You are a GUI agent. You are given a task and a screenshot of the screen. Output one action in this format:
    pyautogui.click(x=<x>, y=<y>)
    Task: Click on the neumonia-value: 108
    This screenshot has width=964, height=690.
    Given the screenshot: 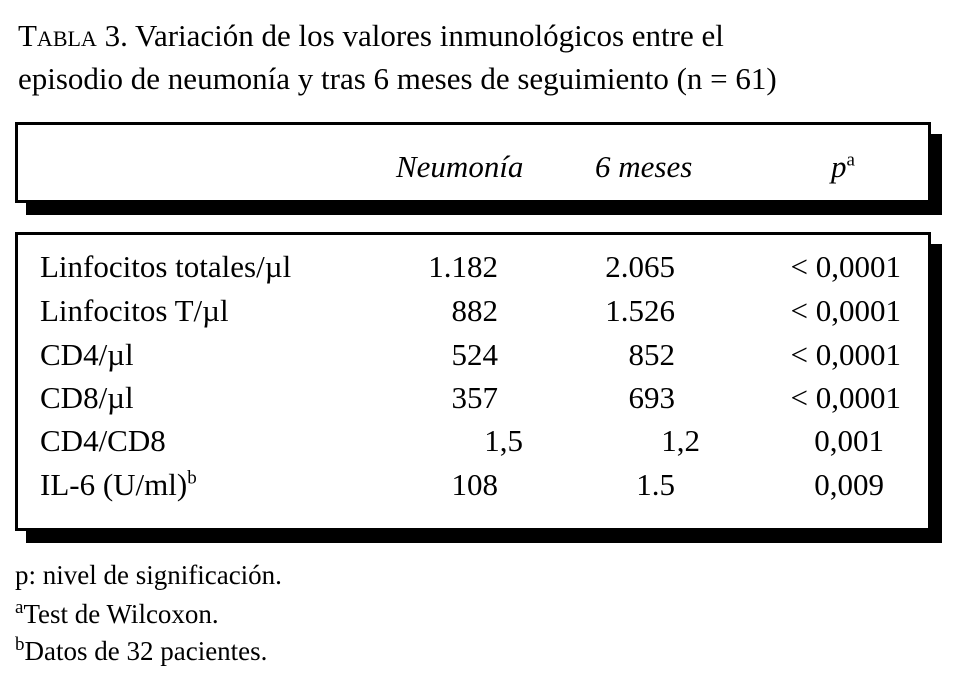 What is the action you would take?
    pyautogui.click(x=475, y=484)
    